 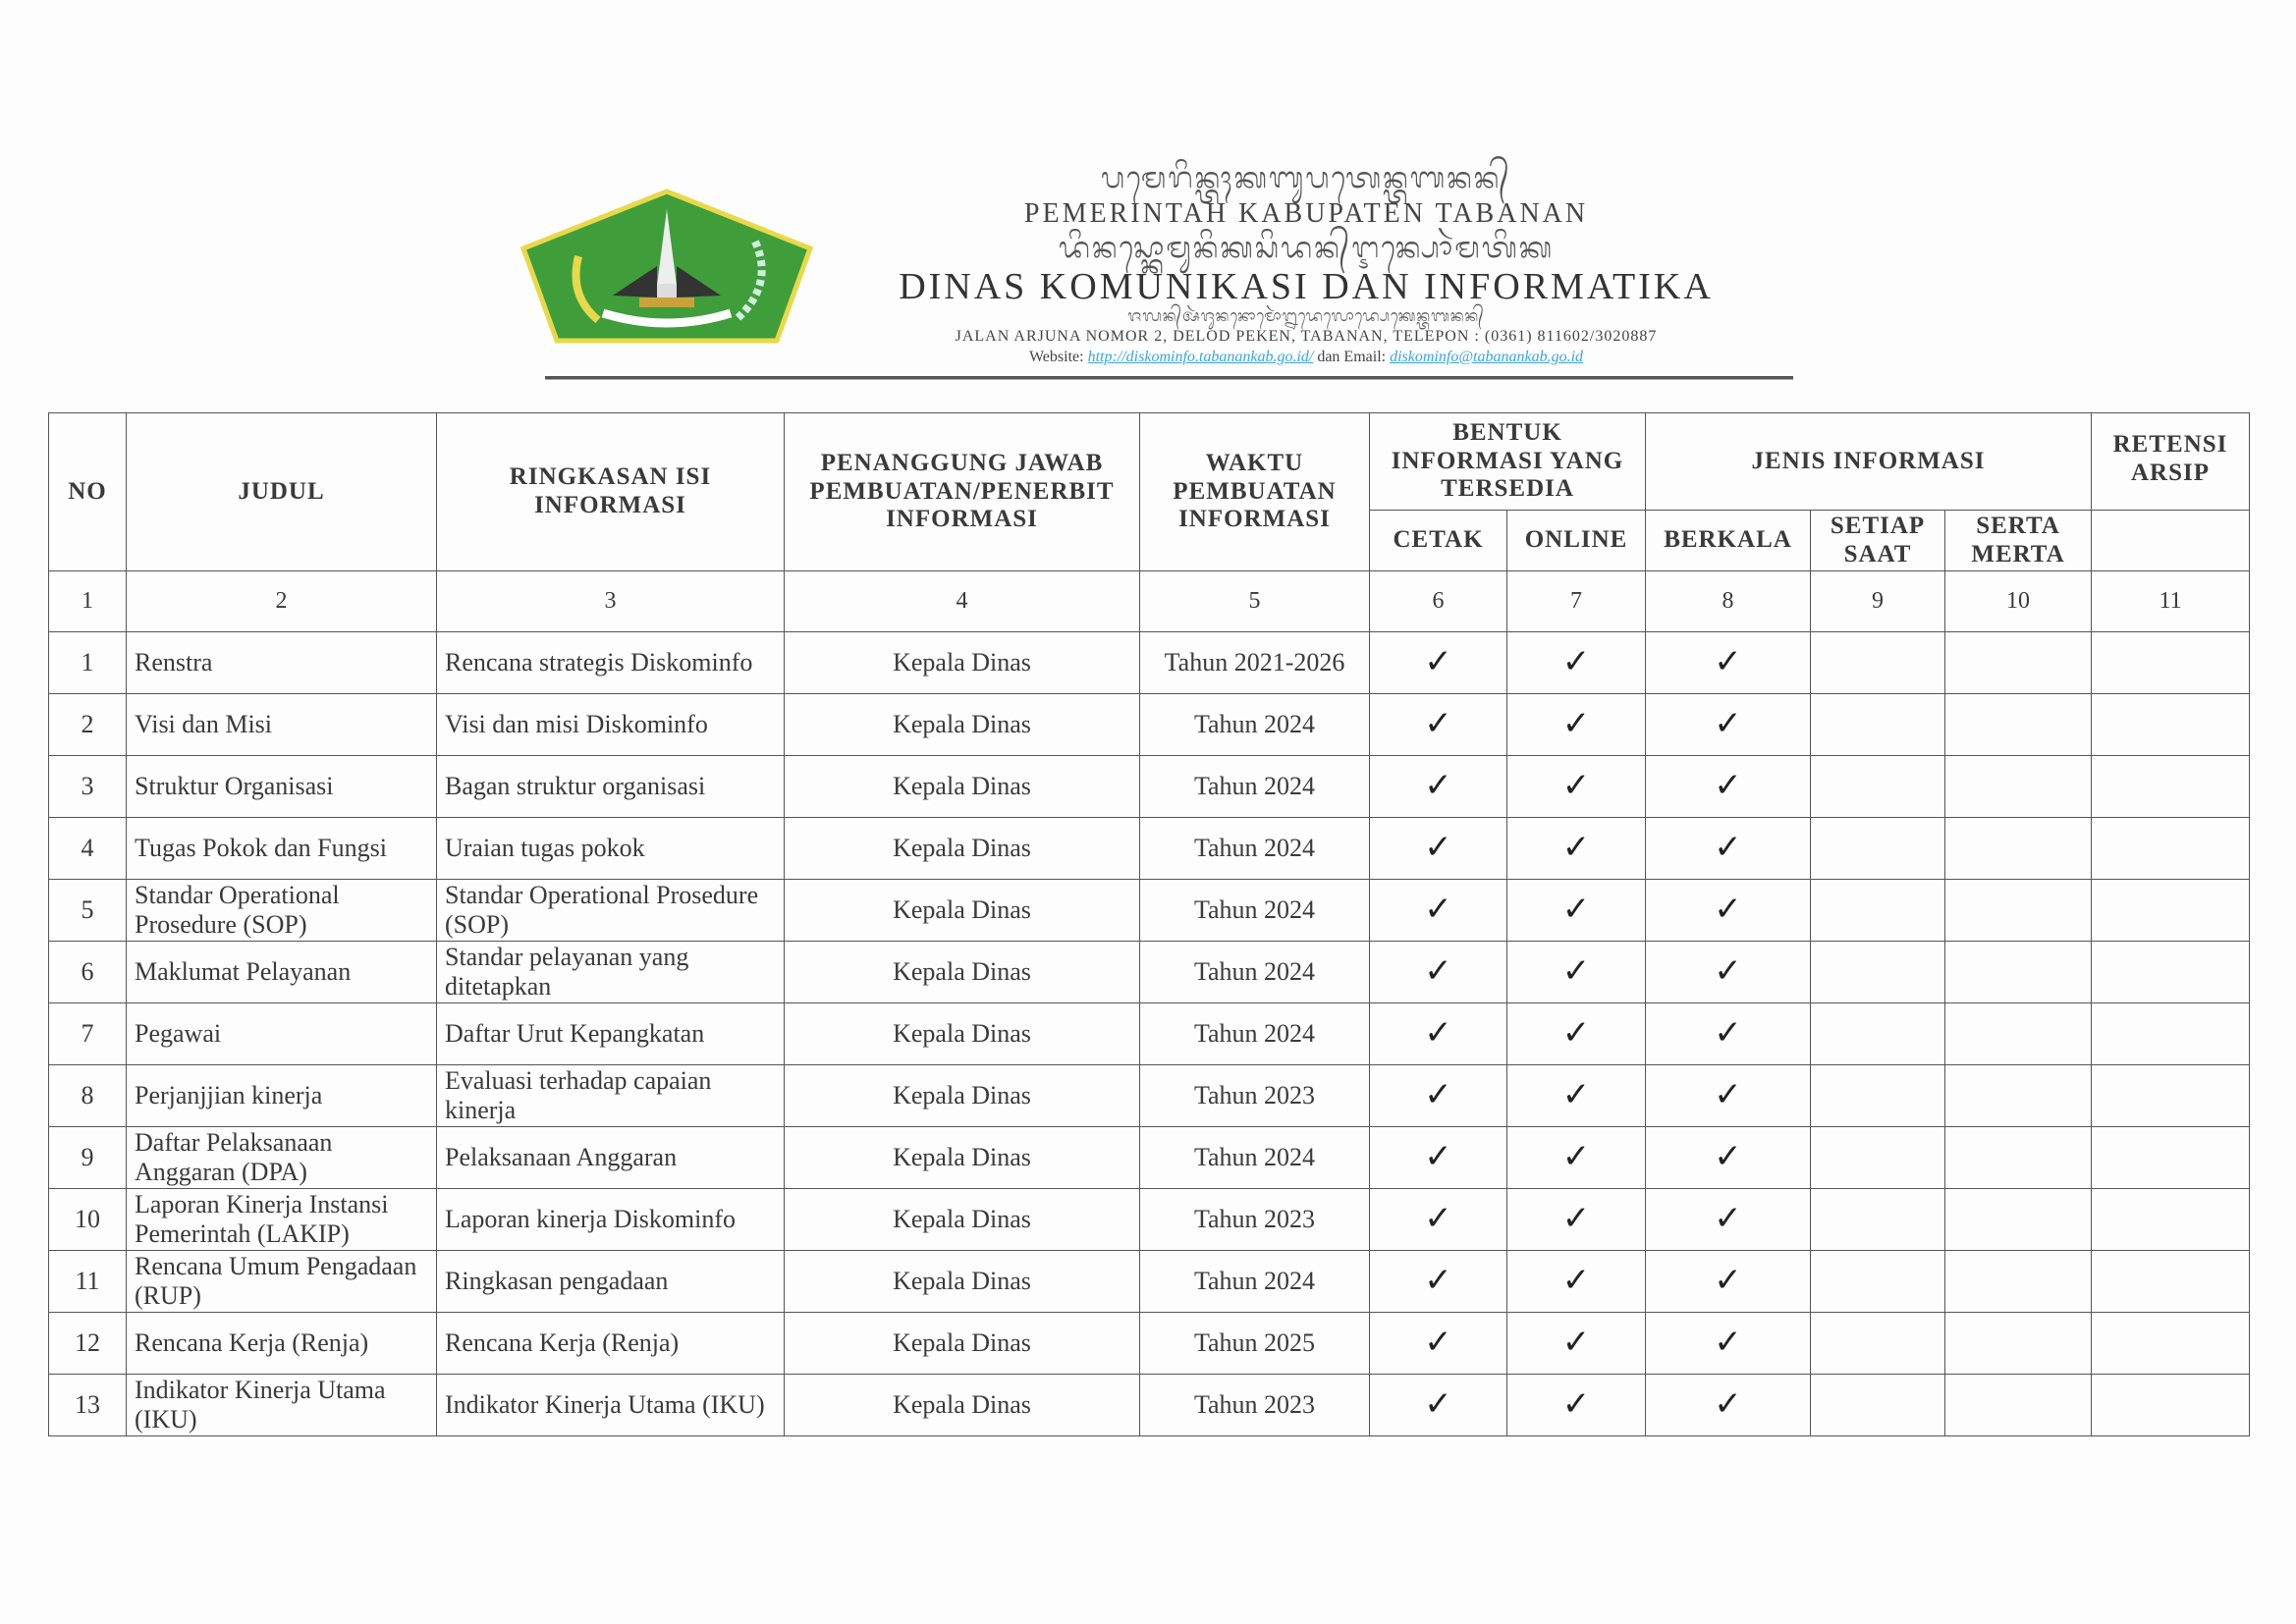 I want to click on row-number: 13, so click(x=87, y=1405).